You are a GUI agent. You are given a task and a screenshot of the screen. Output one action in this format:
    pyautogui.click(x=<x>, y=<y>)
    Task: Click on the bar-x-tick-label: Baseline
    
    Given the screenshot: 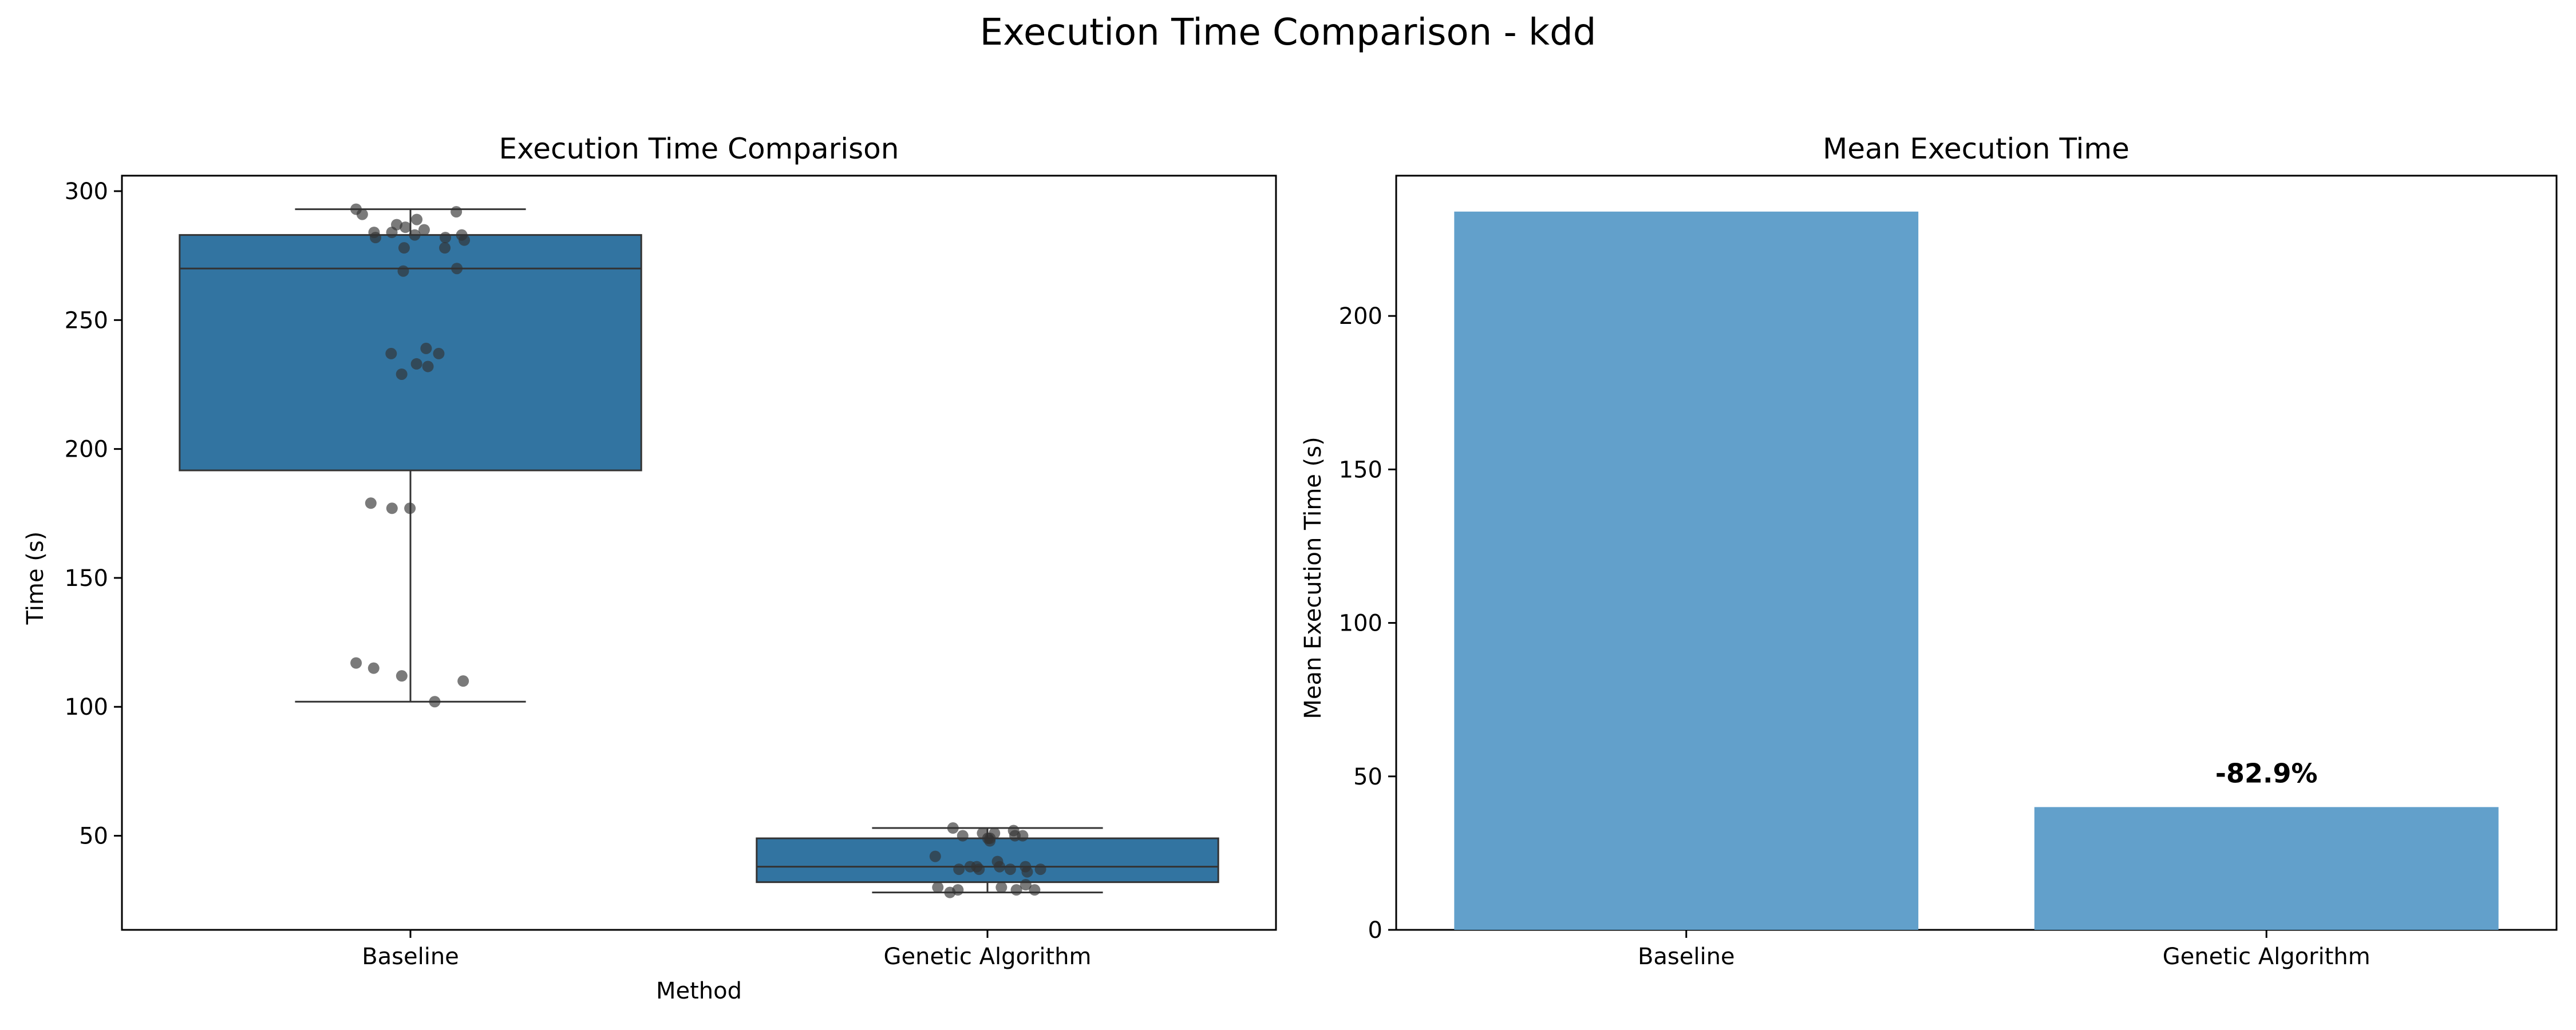 What is the action you would take?
    pyautogui.click(x=1686, y=957)
    